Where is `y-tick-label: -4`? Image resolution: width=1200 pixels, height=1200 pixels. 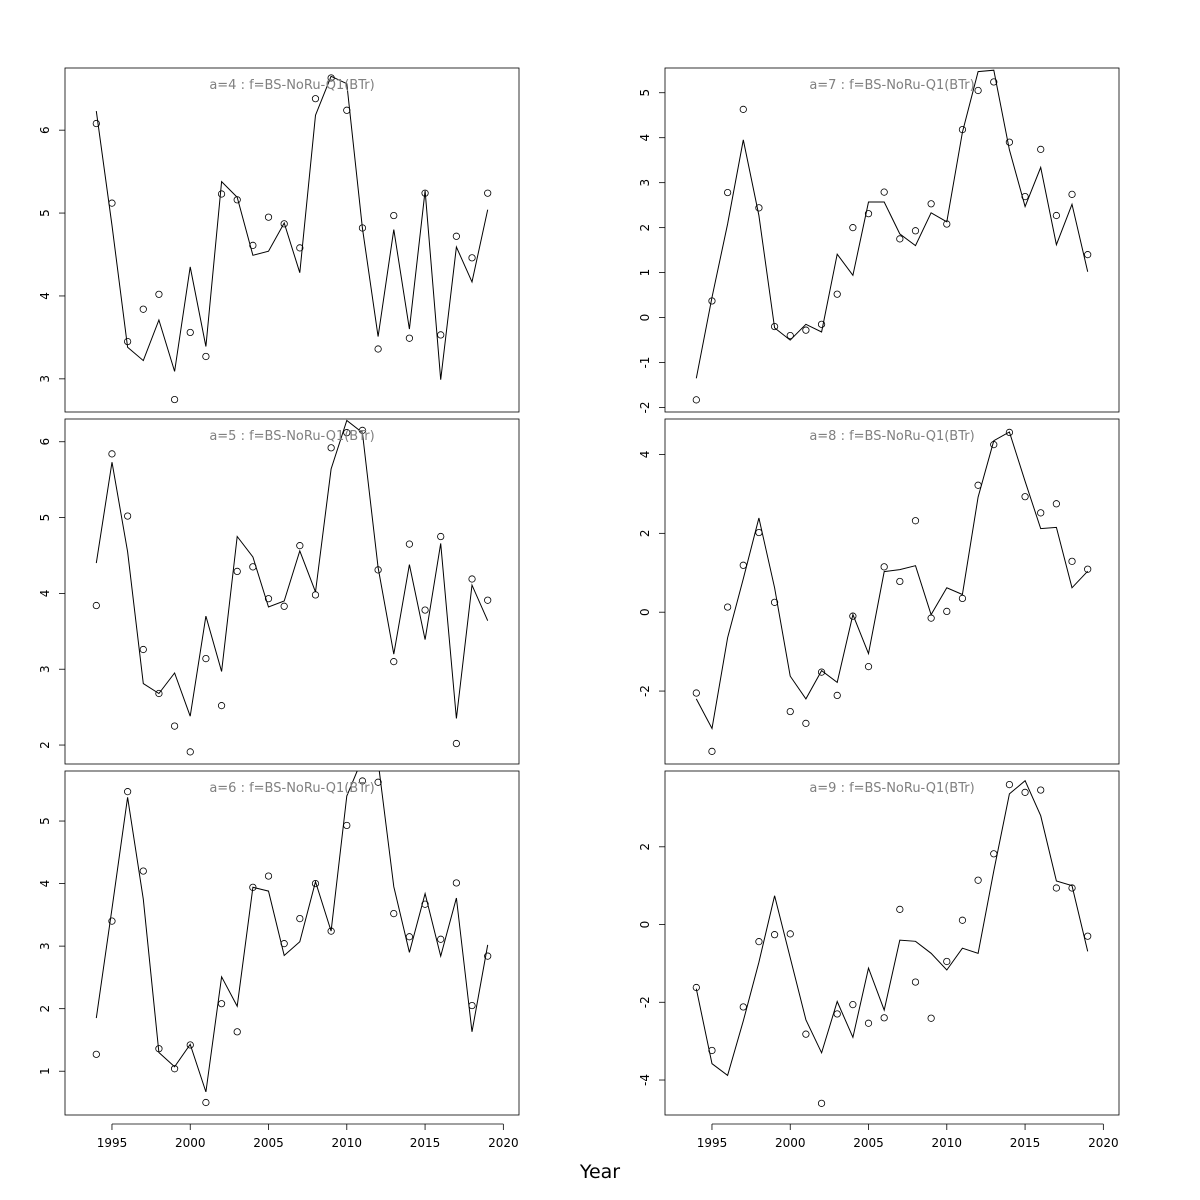
y-tick-label: -4 is located at coordinates (645, 1080).